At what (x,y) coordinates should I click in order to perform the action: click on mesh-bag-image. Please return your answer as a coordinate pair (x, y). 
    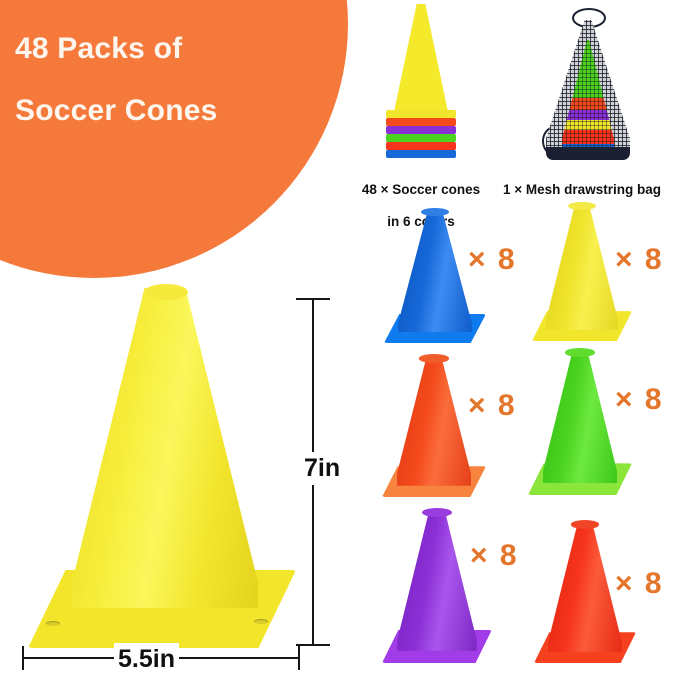
    Looking at the image, I should click on (588, 83).